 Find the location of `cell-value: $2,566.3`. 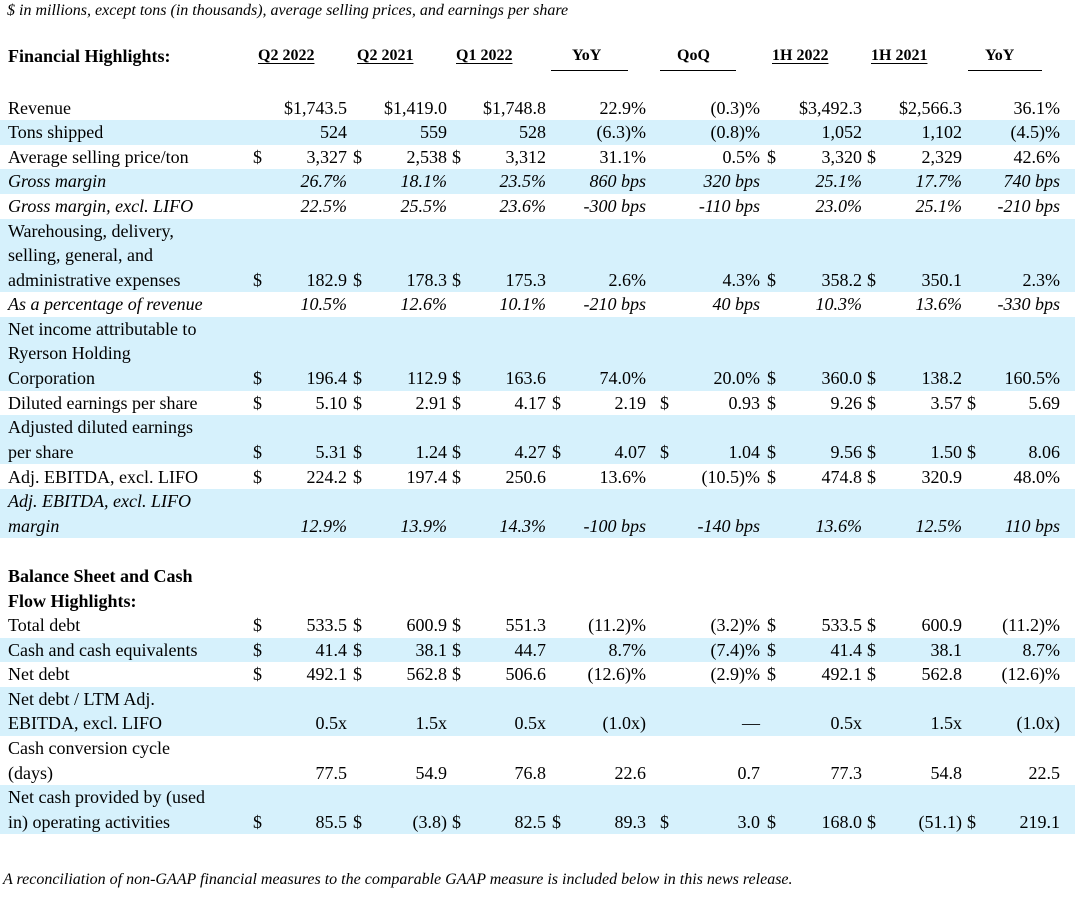

cell-value: $2,566.3 is located at coordinates (930, 107).